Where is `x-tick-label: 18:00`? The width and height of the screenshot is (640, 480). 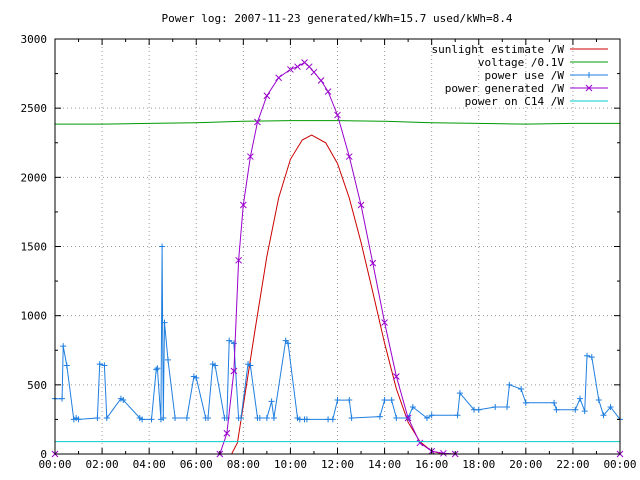 x-tick-label: 18:00 is located at coordinates (478, 464).